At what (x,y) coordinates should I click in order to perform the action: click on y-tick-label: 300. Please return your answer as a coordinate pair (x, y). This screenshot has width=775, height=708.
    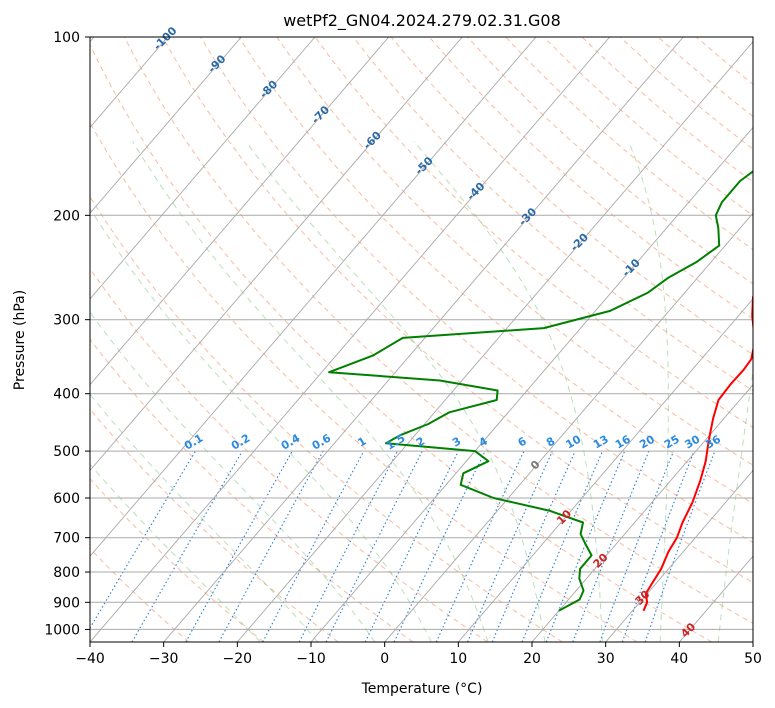
    Looking at the image, I should click on (66, 321).